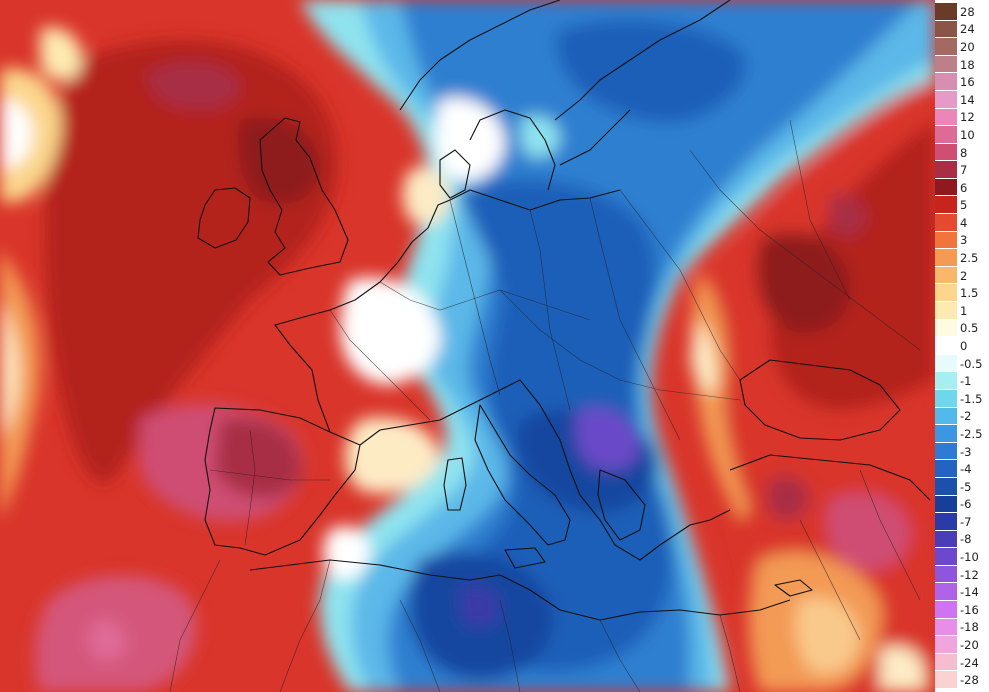 The image size is (989, 692). Describe the element at coordinates (282, 481) in the screenshot. I see `iberia-coast` at that location.